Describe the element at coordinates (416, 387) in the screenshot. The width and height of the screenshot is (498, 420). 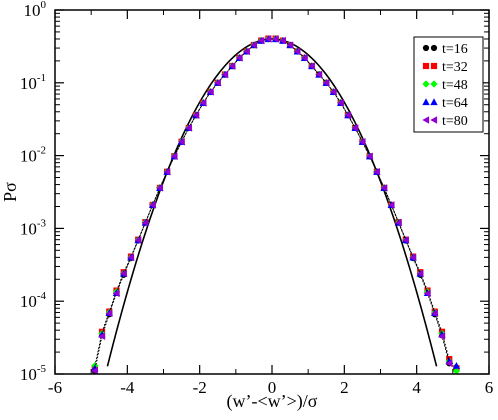
I see `x-tick-label: 4` at that location.